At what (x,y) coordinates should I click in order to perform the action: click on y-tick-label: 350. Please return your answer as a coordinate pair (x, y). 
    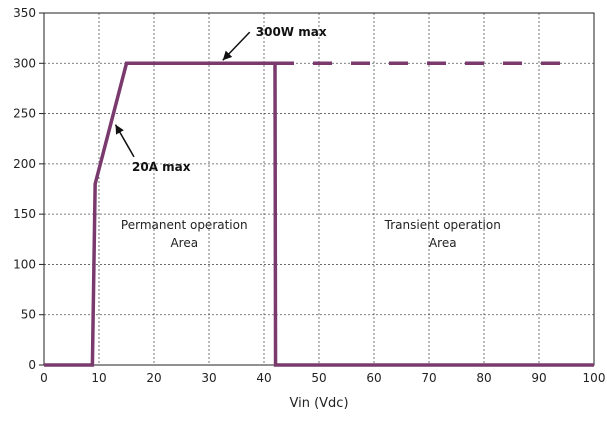
    Looking at the image, I should click on (24, 13).